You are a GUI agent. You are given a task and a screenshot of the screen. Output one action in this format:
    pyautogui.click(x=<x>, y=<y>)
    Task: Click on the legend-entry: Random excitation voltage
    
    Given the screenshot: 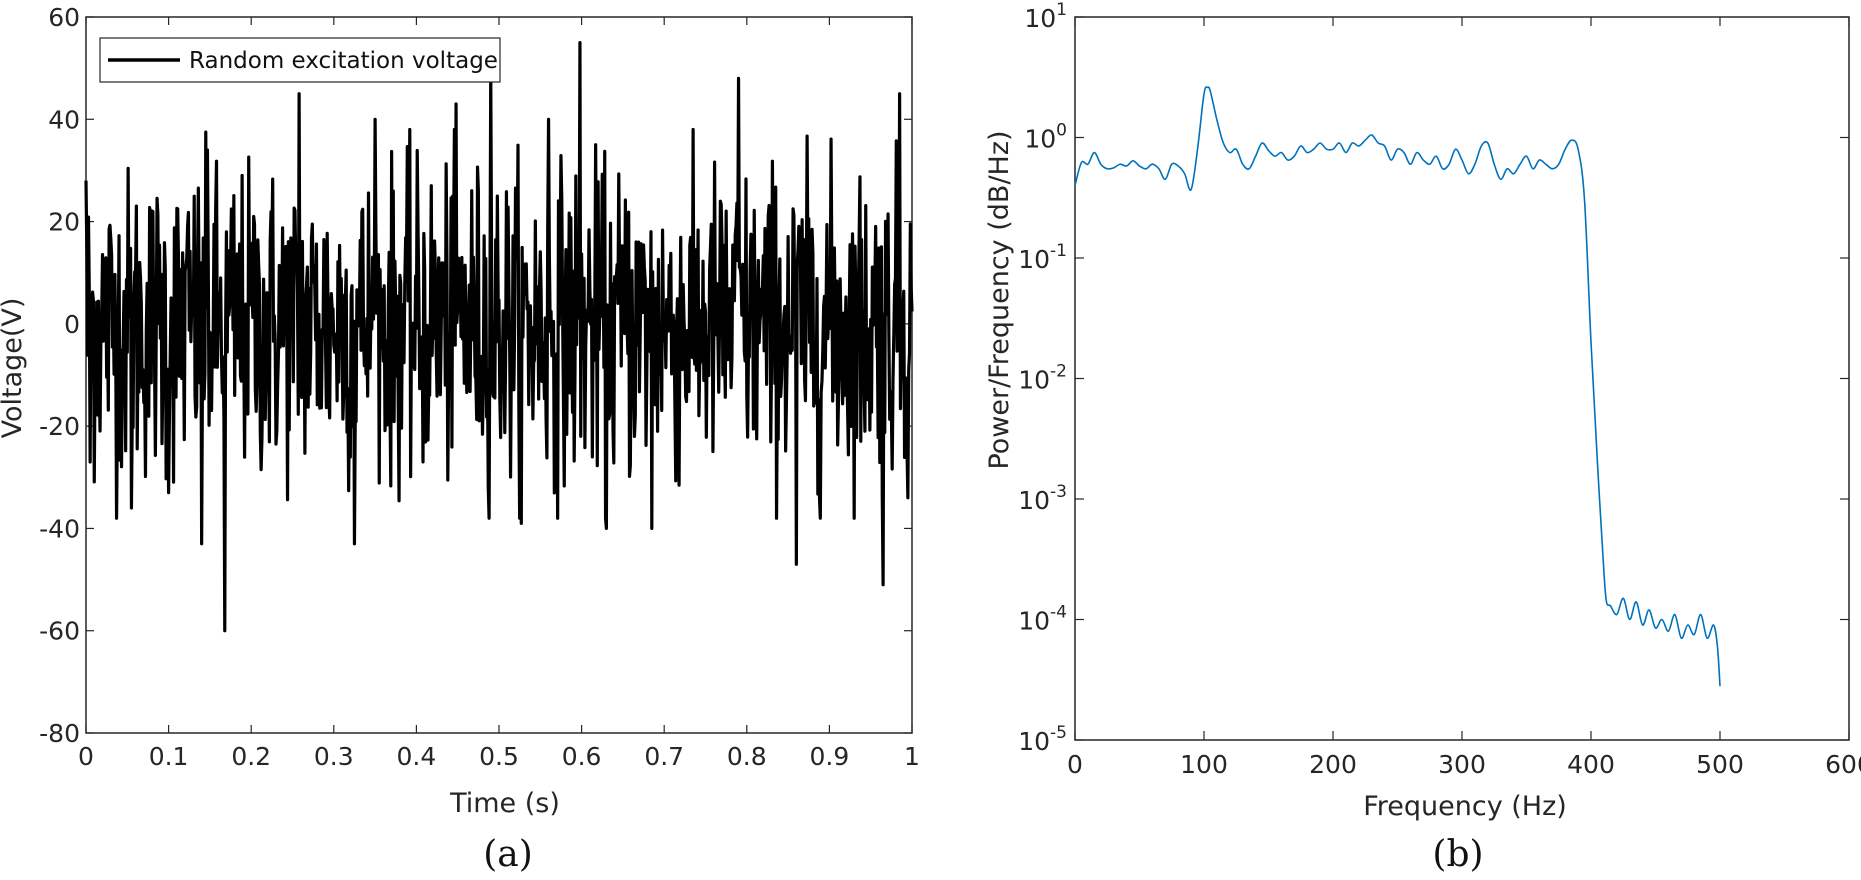 What is the action you would take?
    pyautogui.click(x=343, y=61)
    